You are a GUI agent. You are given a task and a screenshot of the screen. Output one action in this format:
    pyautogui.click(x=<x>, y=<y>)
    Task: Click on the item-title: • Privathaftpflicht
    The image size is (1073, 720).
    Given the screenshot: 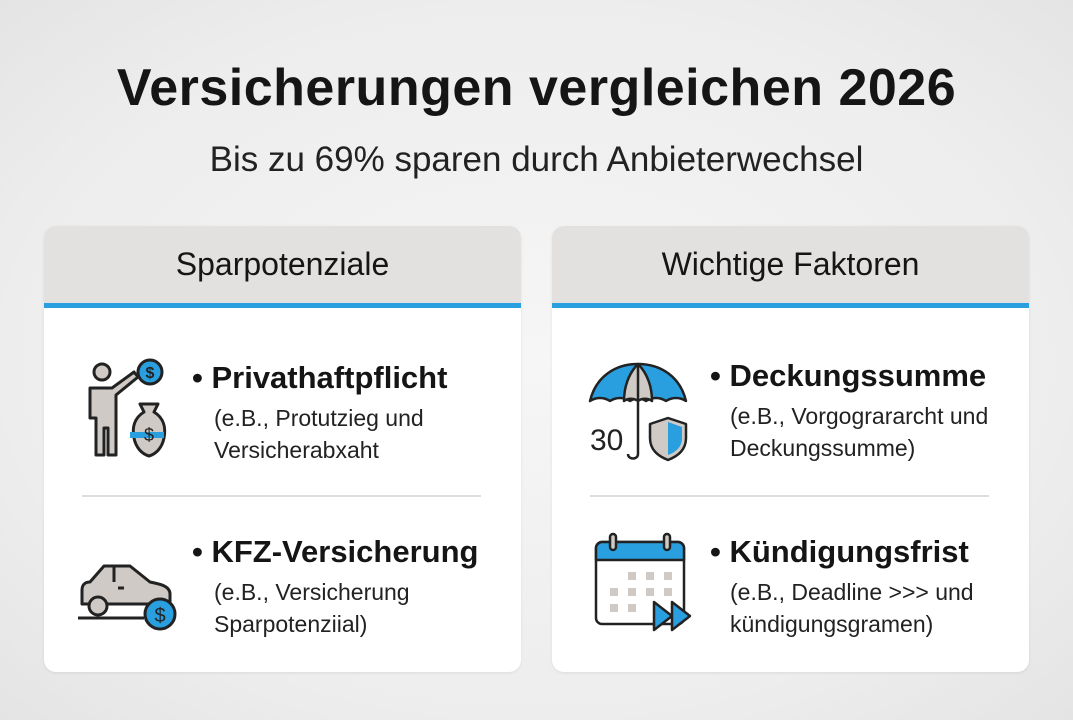 What is the action you would take?
    pyautogui.click(x=320, y=377)
    